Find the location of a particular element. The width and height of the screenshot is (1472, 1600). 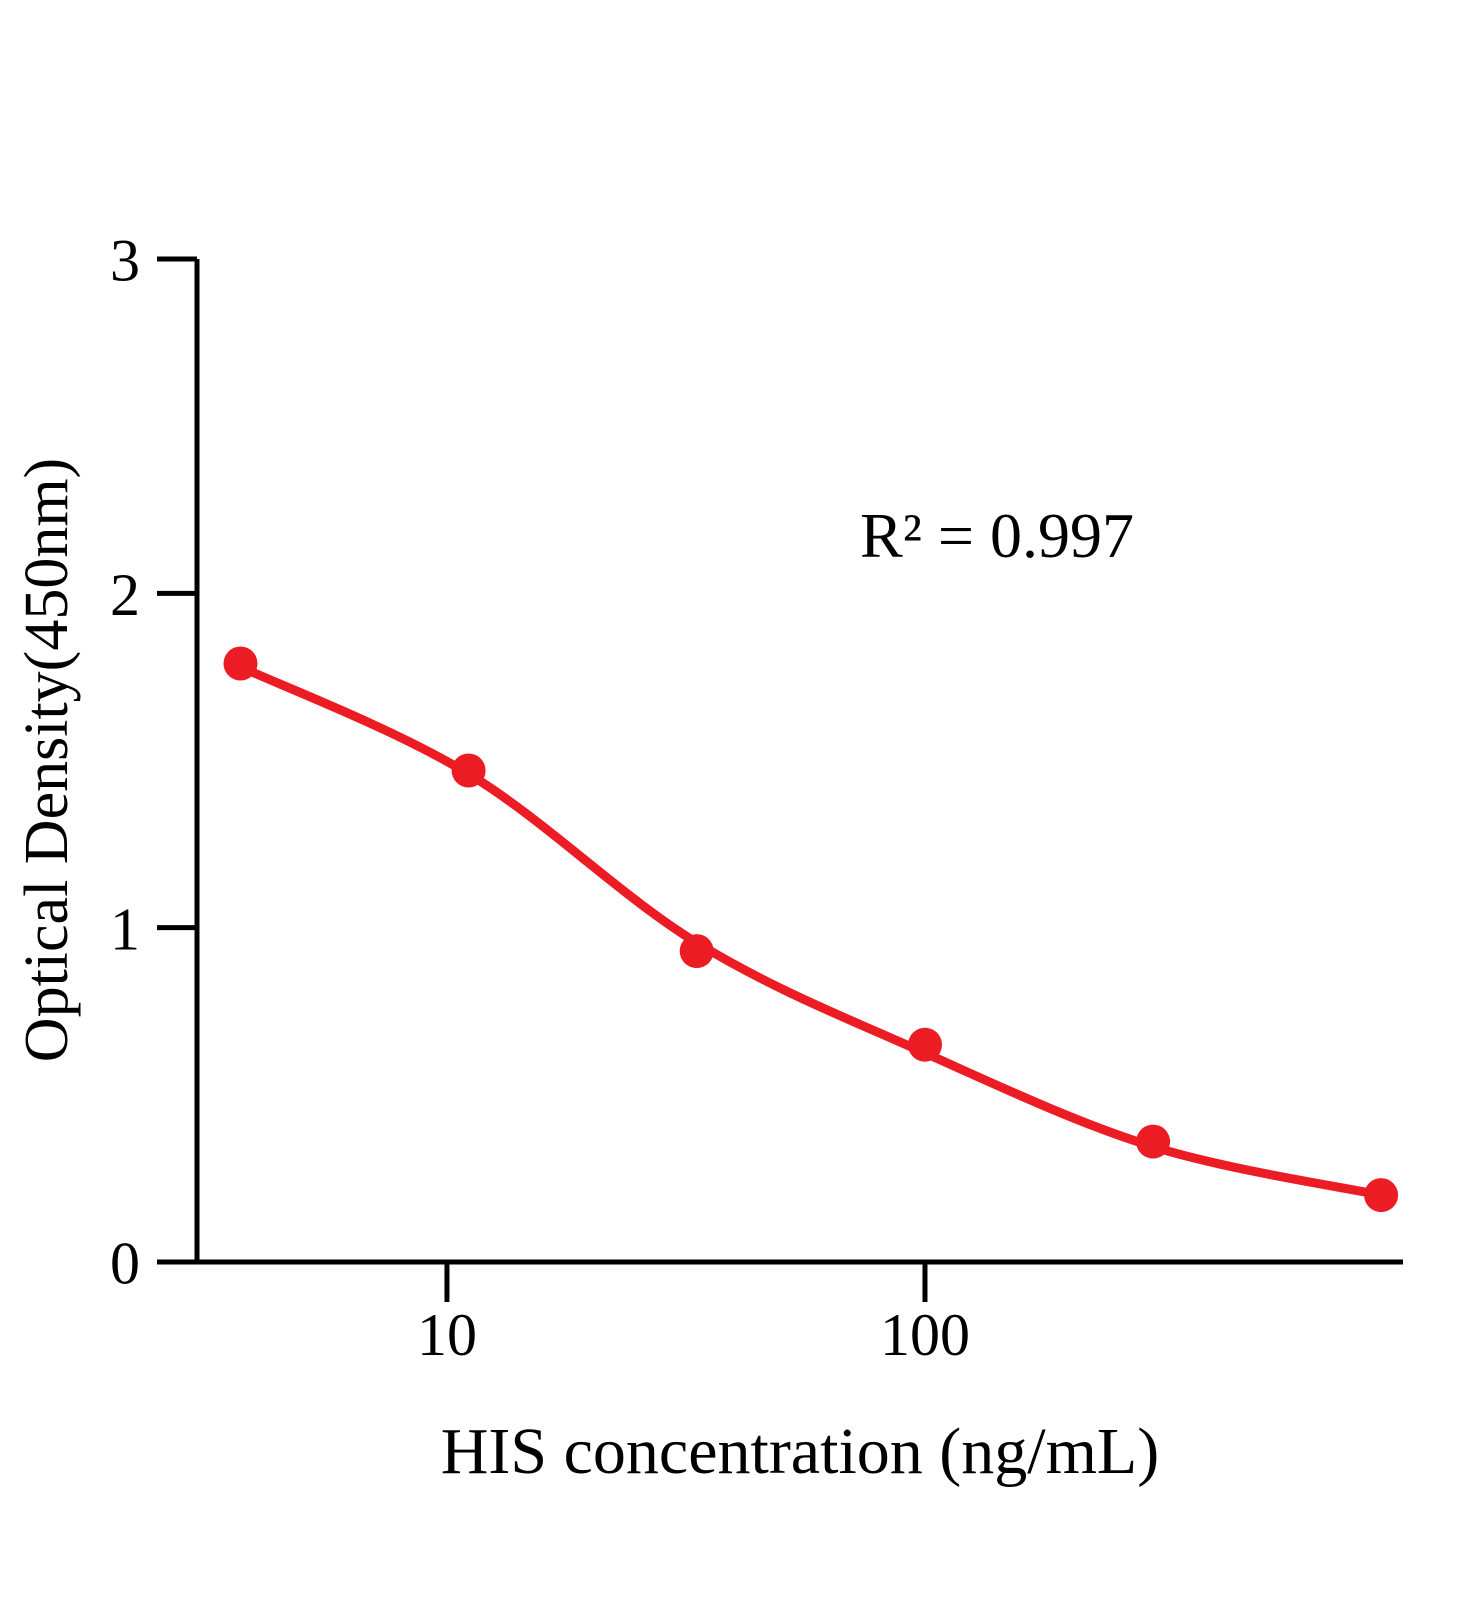

x-axis-title: HIS concentration (ng/mL) is located at coordinates (800, 1451).